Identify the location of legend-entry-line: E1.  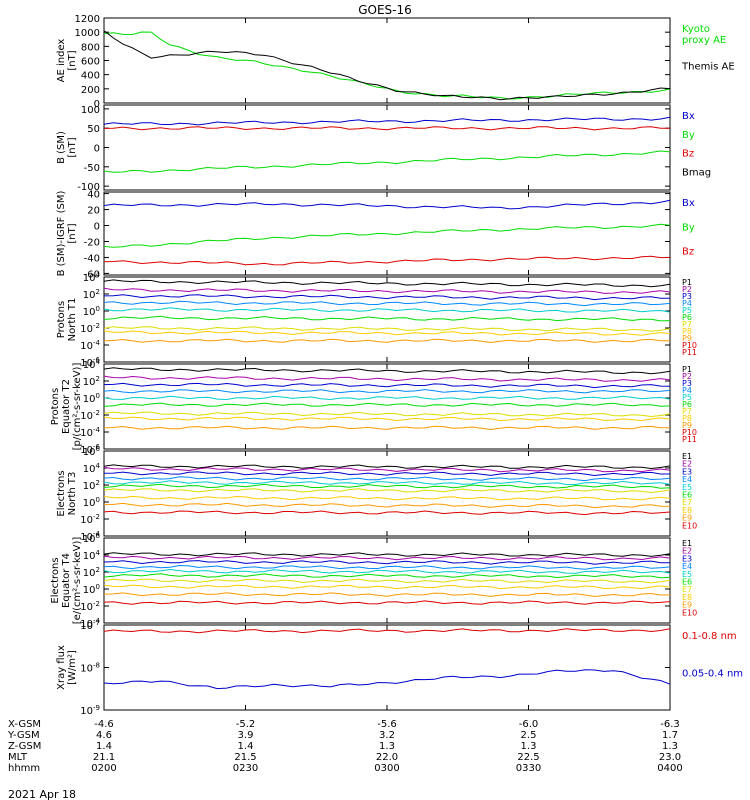
(687, 543).